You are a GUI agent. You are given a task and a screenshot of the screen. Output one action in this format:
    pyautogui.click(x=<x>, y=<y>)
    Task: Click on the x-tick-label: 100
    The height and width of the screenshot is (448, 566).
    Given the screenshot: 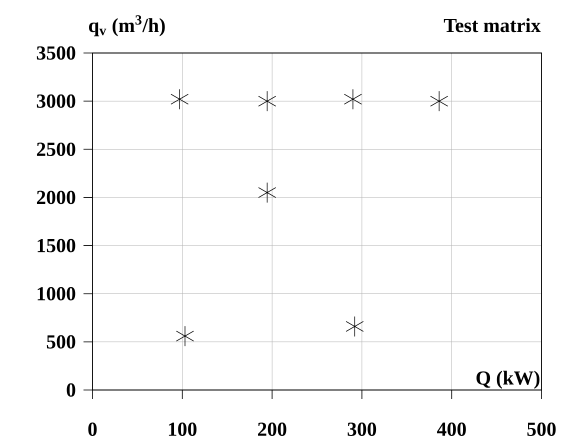 What is the action you would take?
    pyautogui.click(x=182, y=429)
    